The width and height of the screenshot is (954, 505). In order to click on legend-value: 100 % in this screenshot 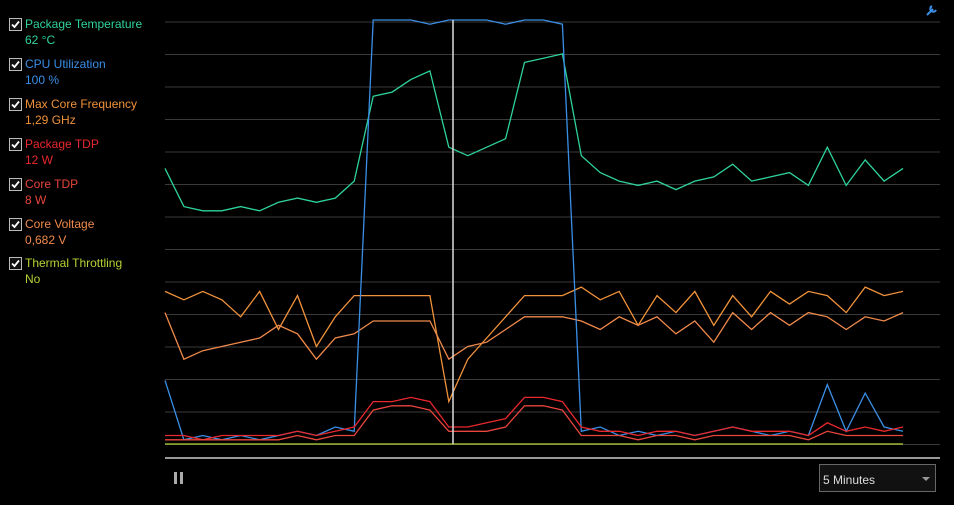, I will do `click(42, 80)`.